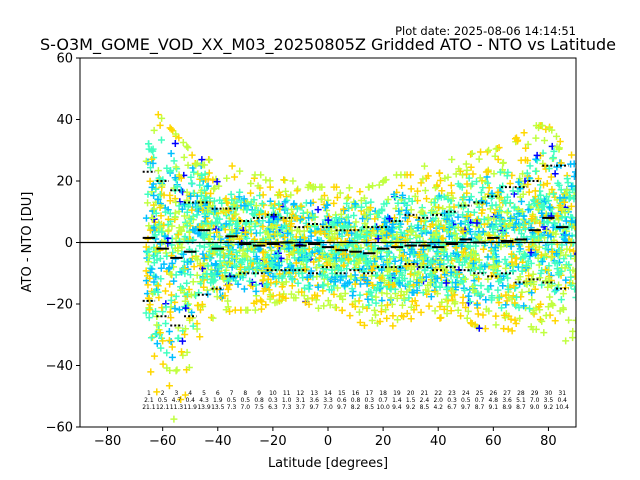 This screenshot has height=480, width=640. Describe the element at coordinates (383, 441) in the screenshot. I see `x-tick-label: 20` at that location.